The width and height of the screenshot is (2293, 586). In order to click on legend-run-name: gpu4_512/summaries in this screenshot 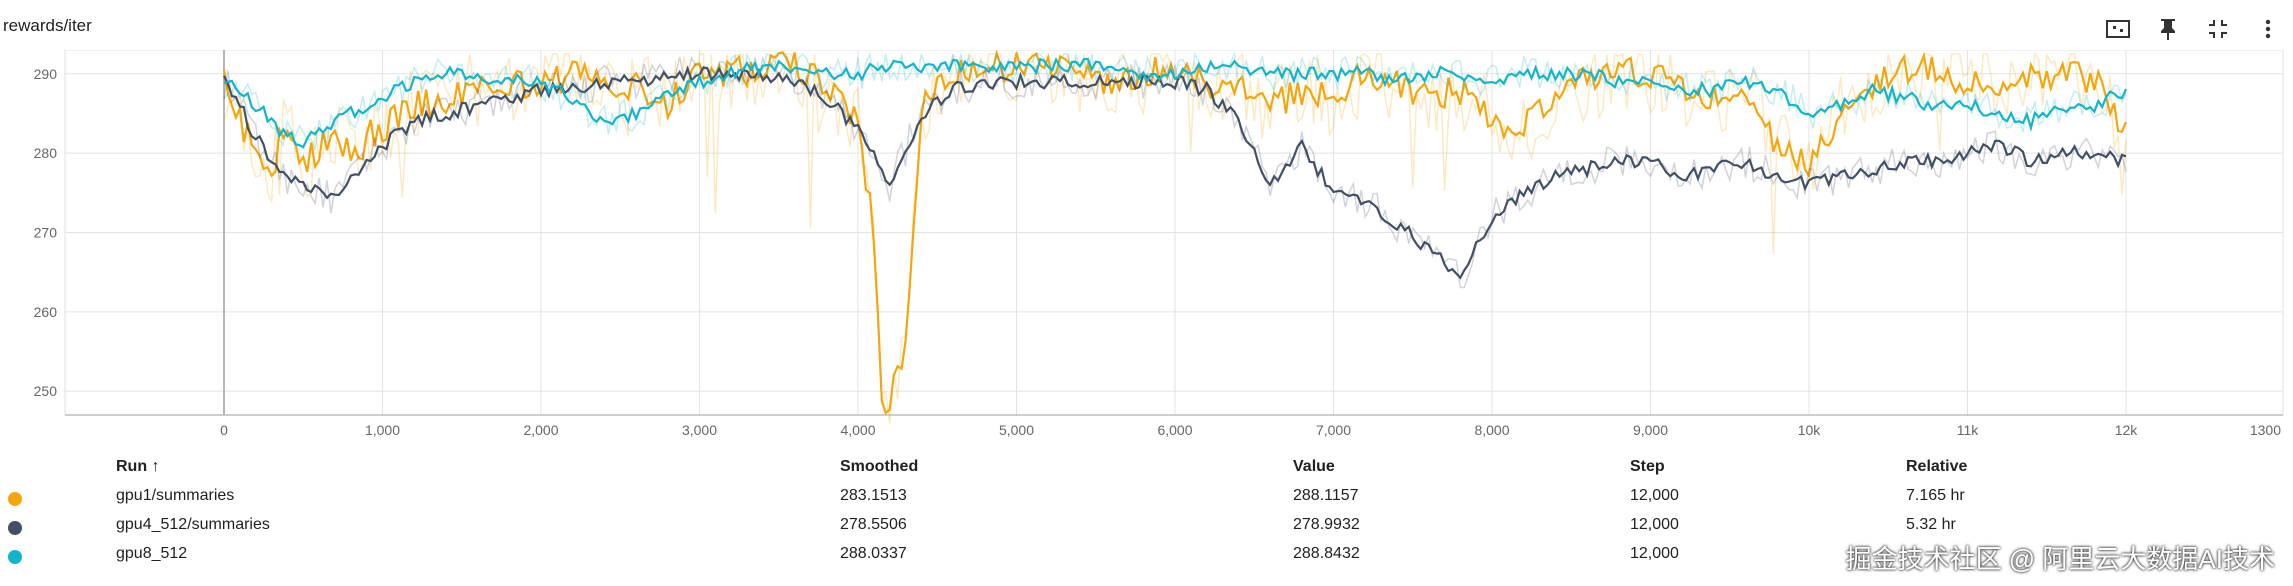, I will do `click(193, 524)`.